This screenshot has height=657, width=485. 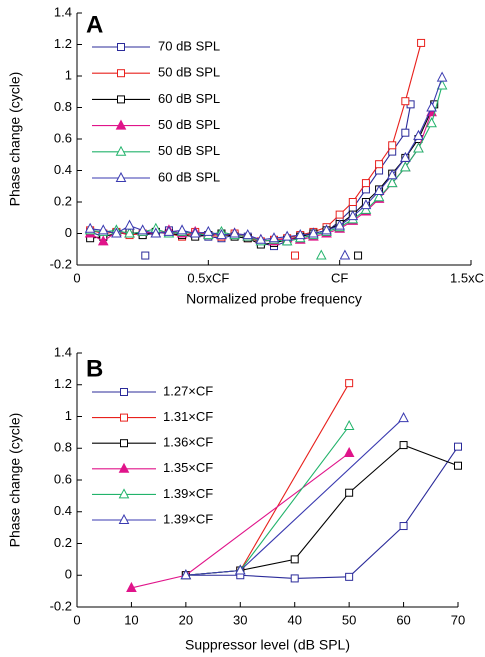 I want to click on y-tick-label: 0.4, so click(x=63, y=510).